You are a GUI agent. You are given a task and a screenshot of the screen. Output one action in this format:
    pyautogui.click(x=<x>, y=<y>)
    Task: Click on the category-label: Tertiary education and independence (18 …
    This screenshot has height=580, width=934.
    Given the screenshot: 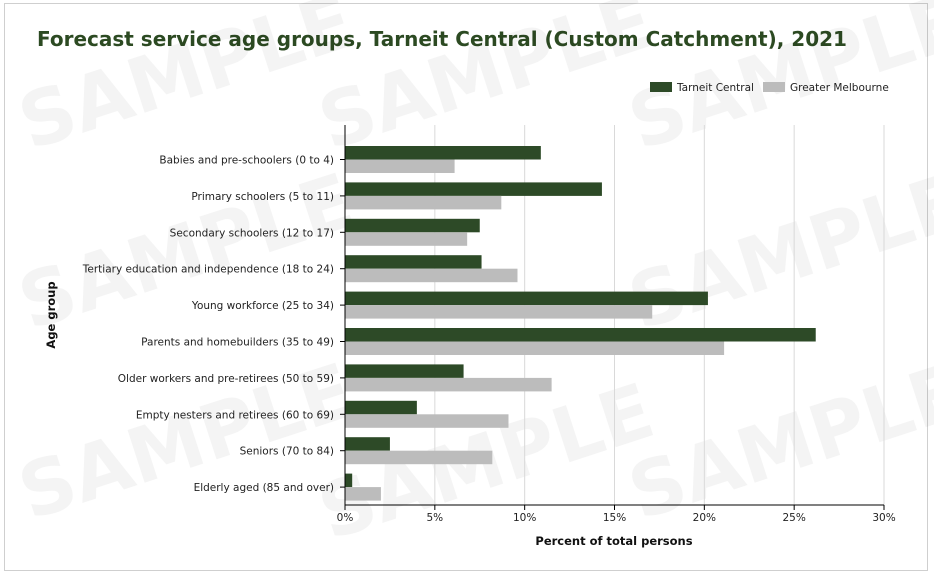 What is the action you would take?
    pyautogui.click(x=208, y=270)
    